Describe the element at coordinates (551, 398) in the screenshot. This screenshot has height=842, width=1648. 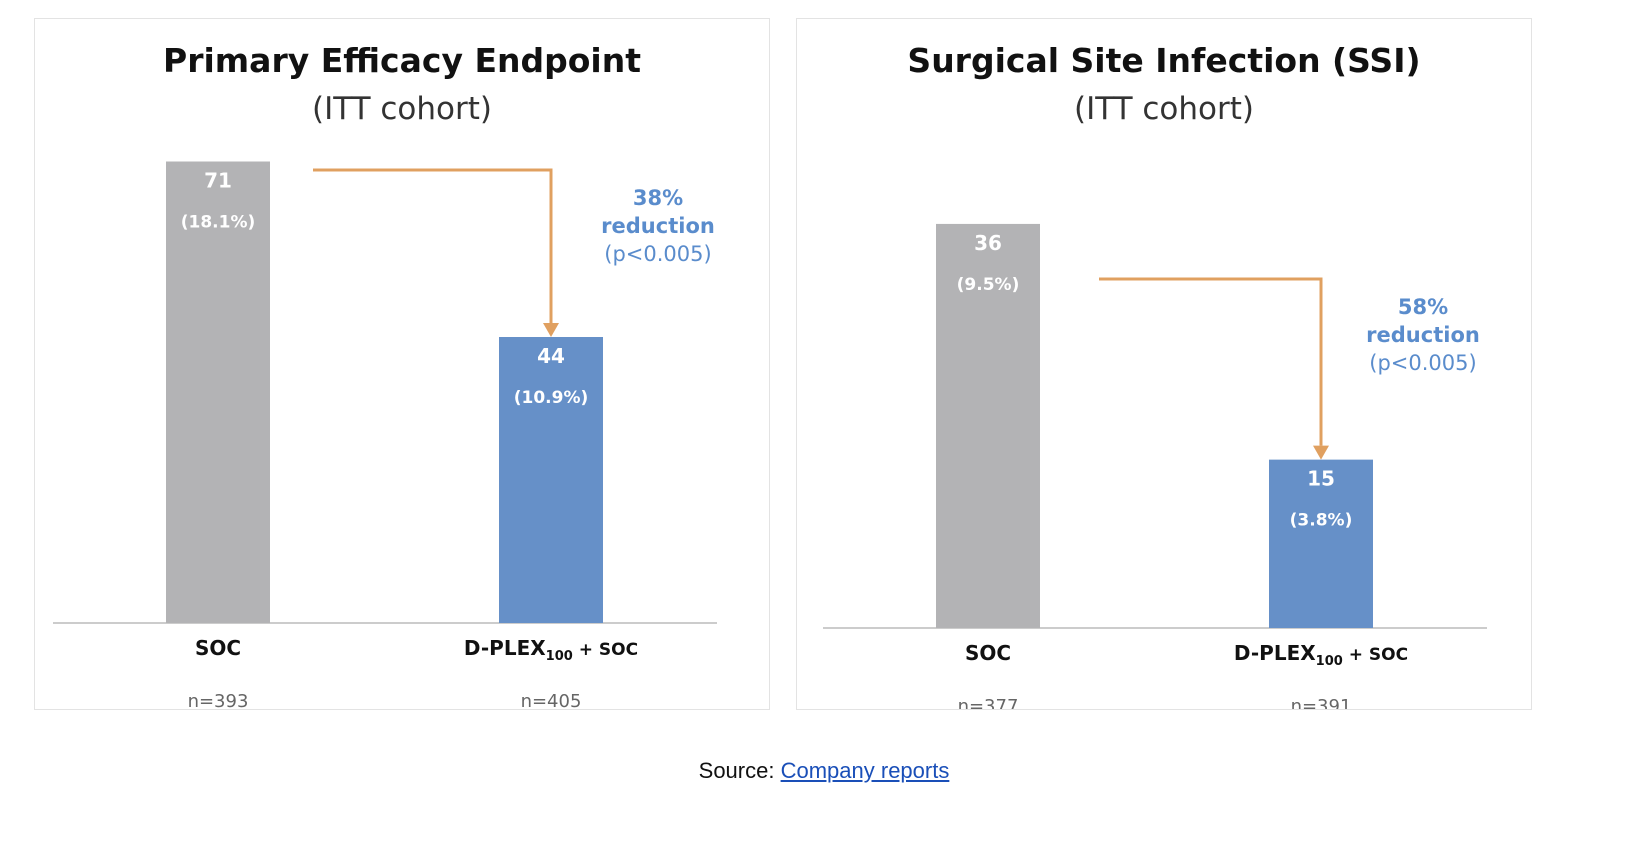
I see `bar-percent-label: (10.9%)` at that location.